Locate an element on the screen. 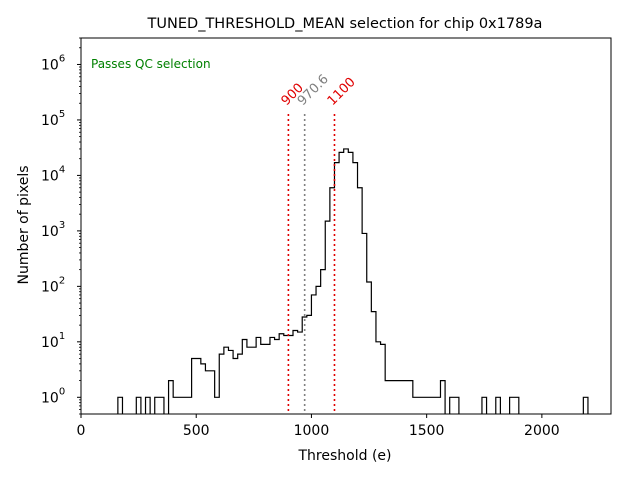  y-tick-label: 10¹ is located at coordinates (53, 341).